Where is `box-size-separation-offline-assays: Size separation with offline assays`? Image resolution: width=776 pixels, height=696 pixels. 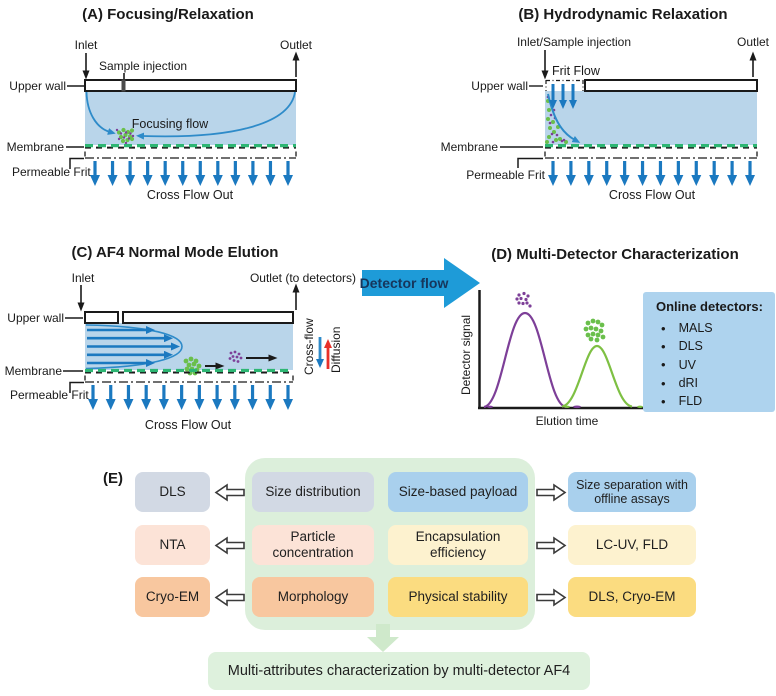 box-size-separation-offline-assays: Size separation with offline assays is located at coordinates (632, 492).